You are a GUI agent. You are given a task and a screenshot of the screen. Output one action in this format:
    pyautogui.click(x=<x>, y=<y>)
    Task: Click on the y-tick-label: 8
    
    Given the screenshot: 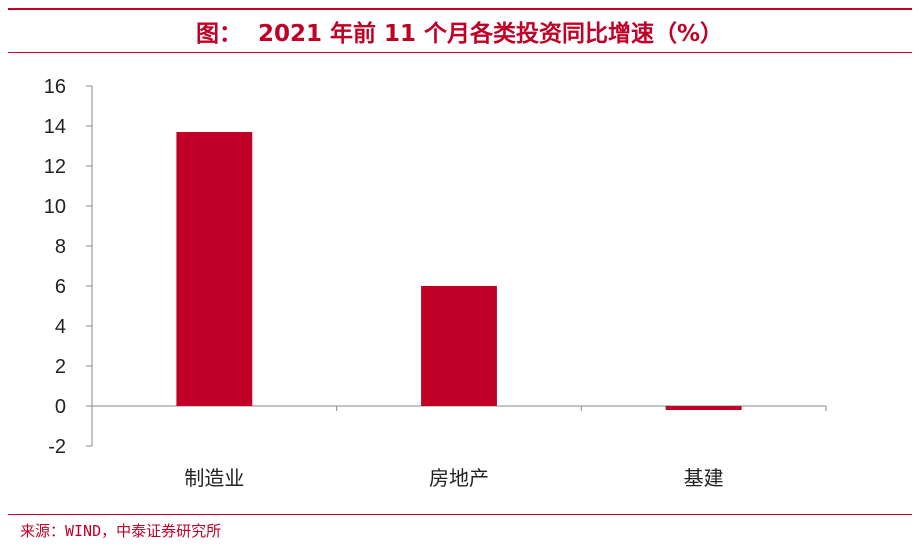 What is the action you would take?
    pyautogui.click(x=60, y=247)
    